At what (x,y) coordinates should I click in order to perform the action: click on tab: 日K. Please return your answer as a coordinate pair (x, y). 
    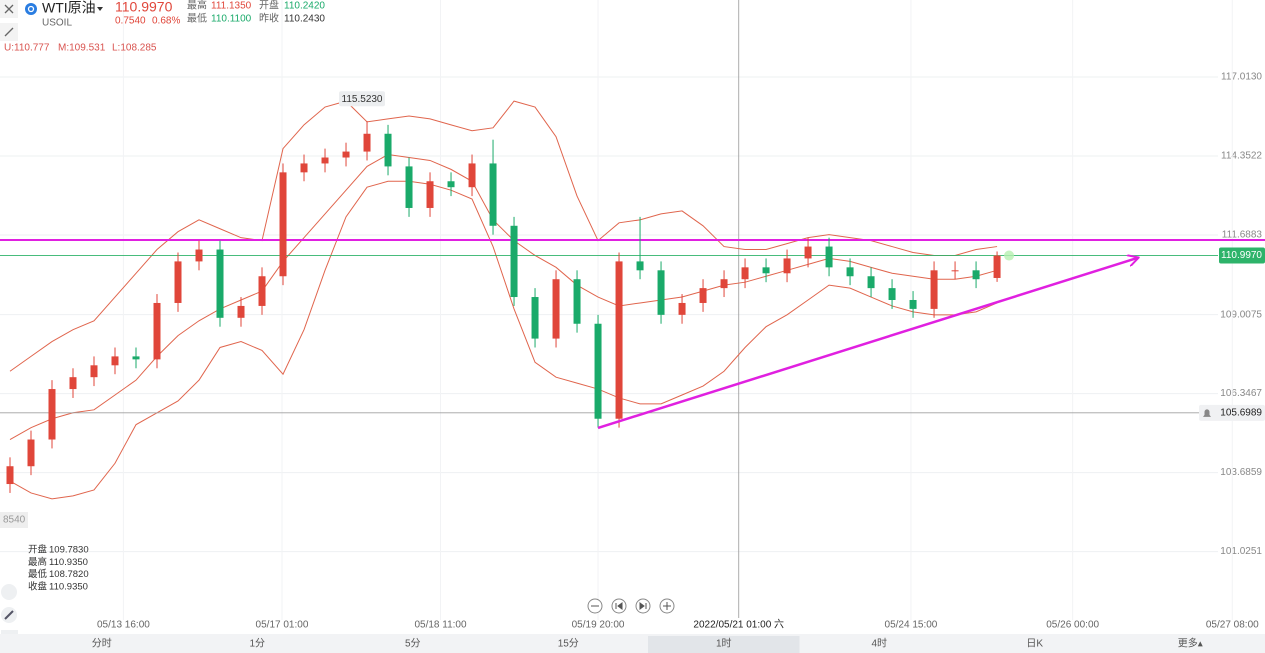
    Looking at the image, I should click on (1034, 644).